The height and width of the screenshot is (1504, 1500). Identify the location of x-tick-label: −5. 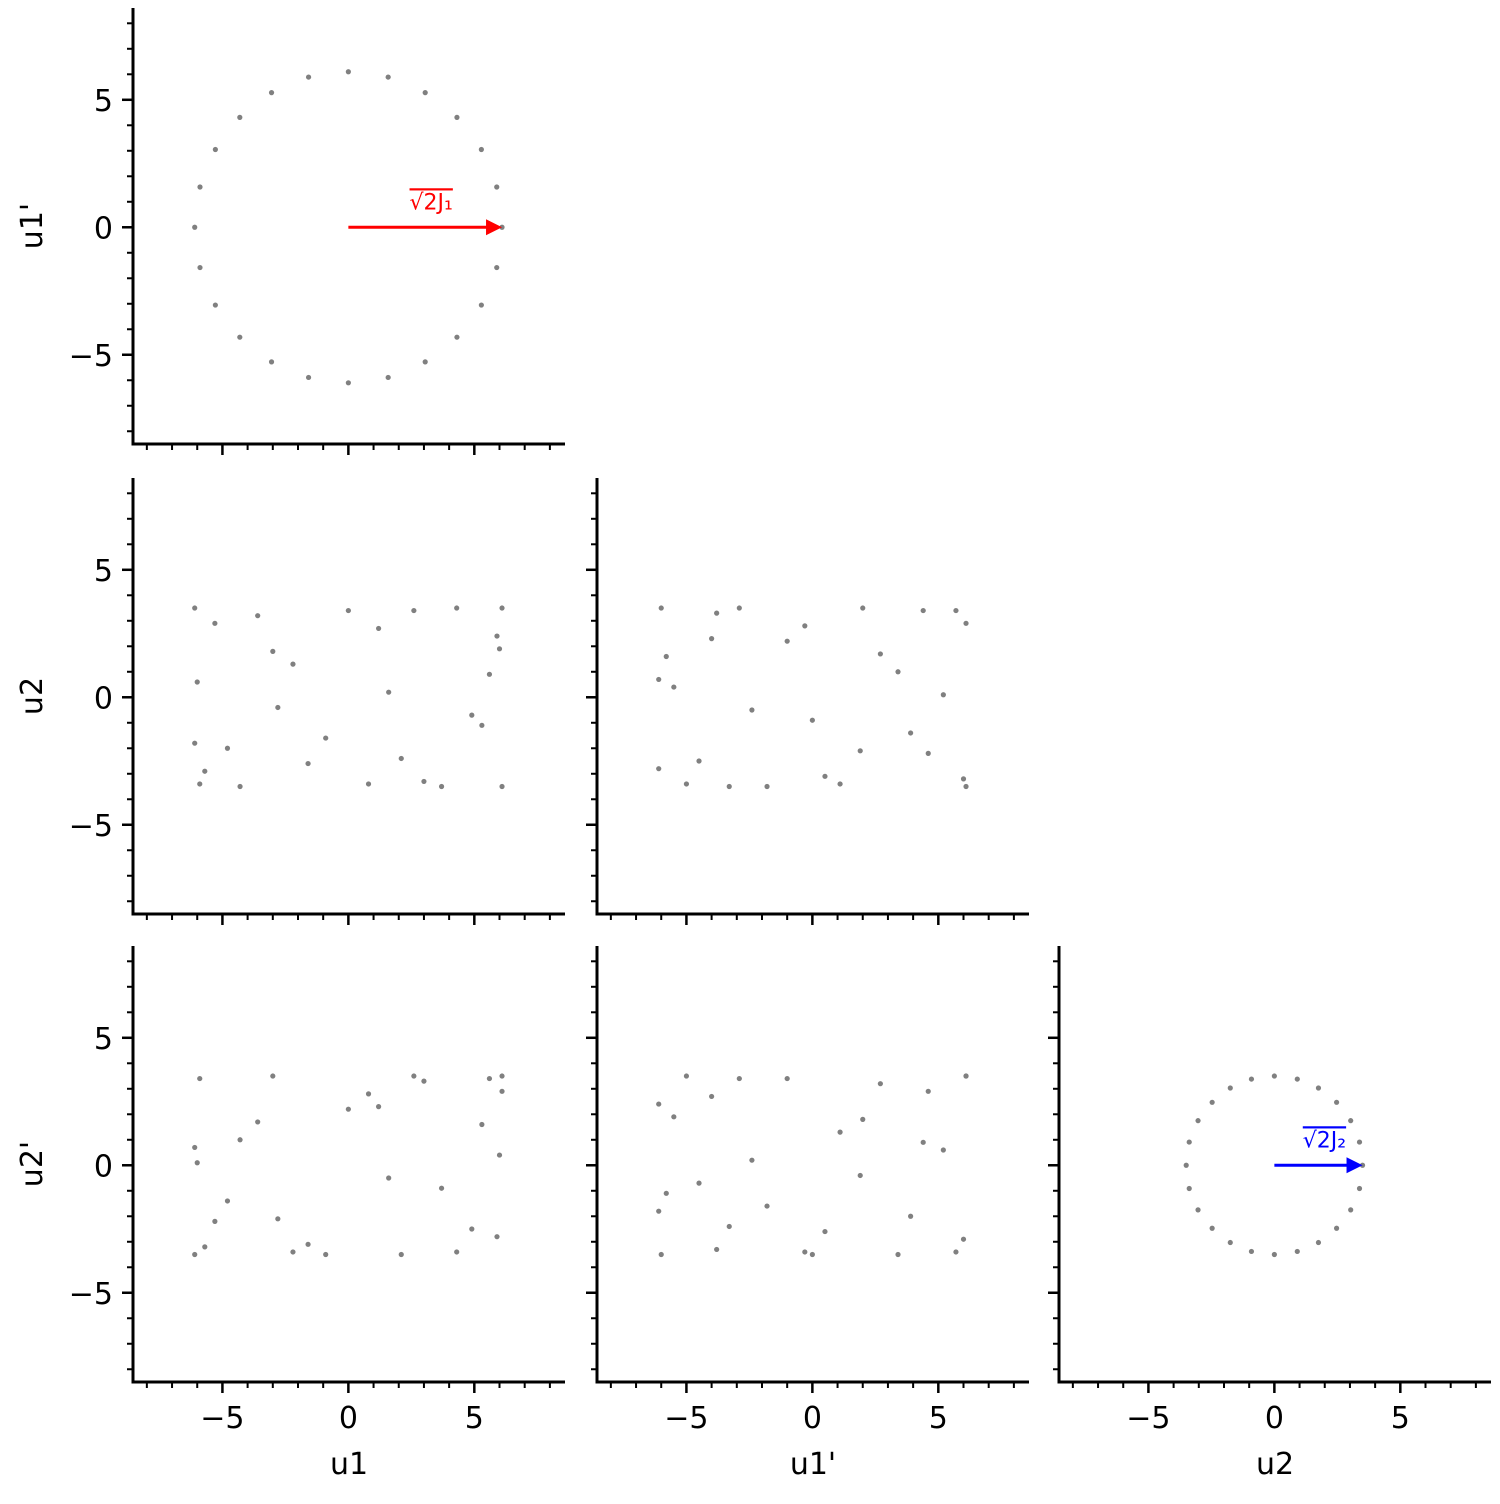
(686, 1418).